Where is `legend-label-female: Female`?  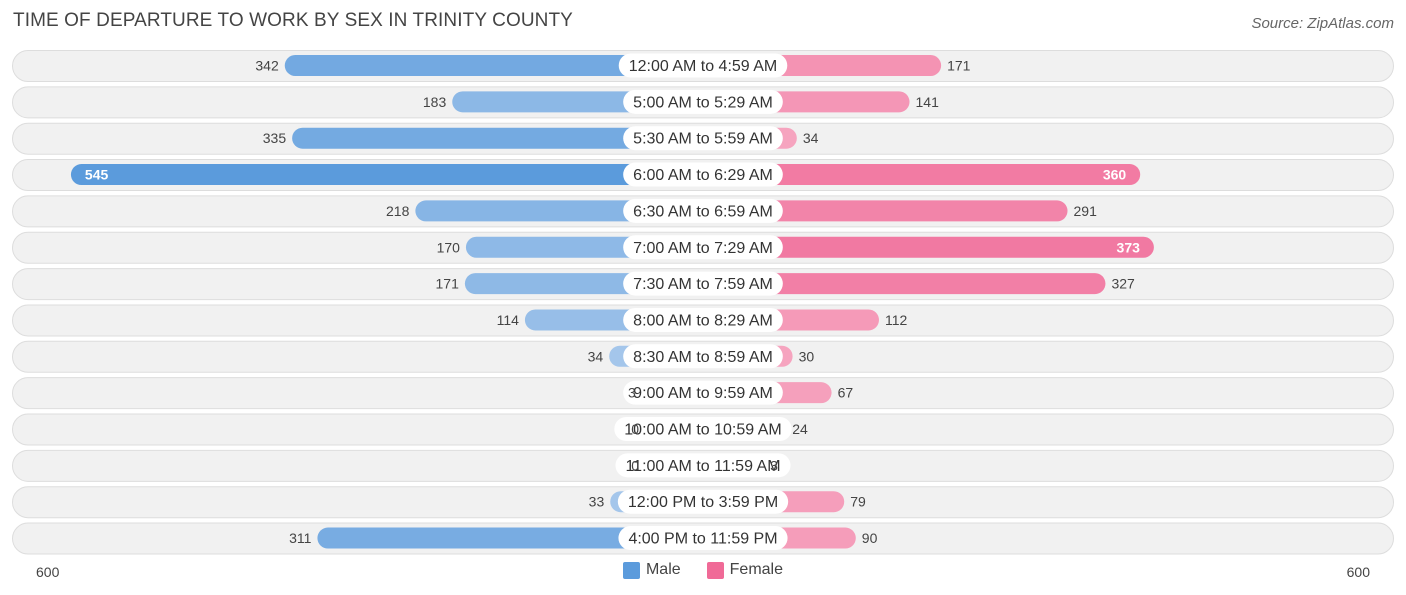
legend-label-female: Female is located at coordinates (756, 569).